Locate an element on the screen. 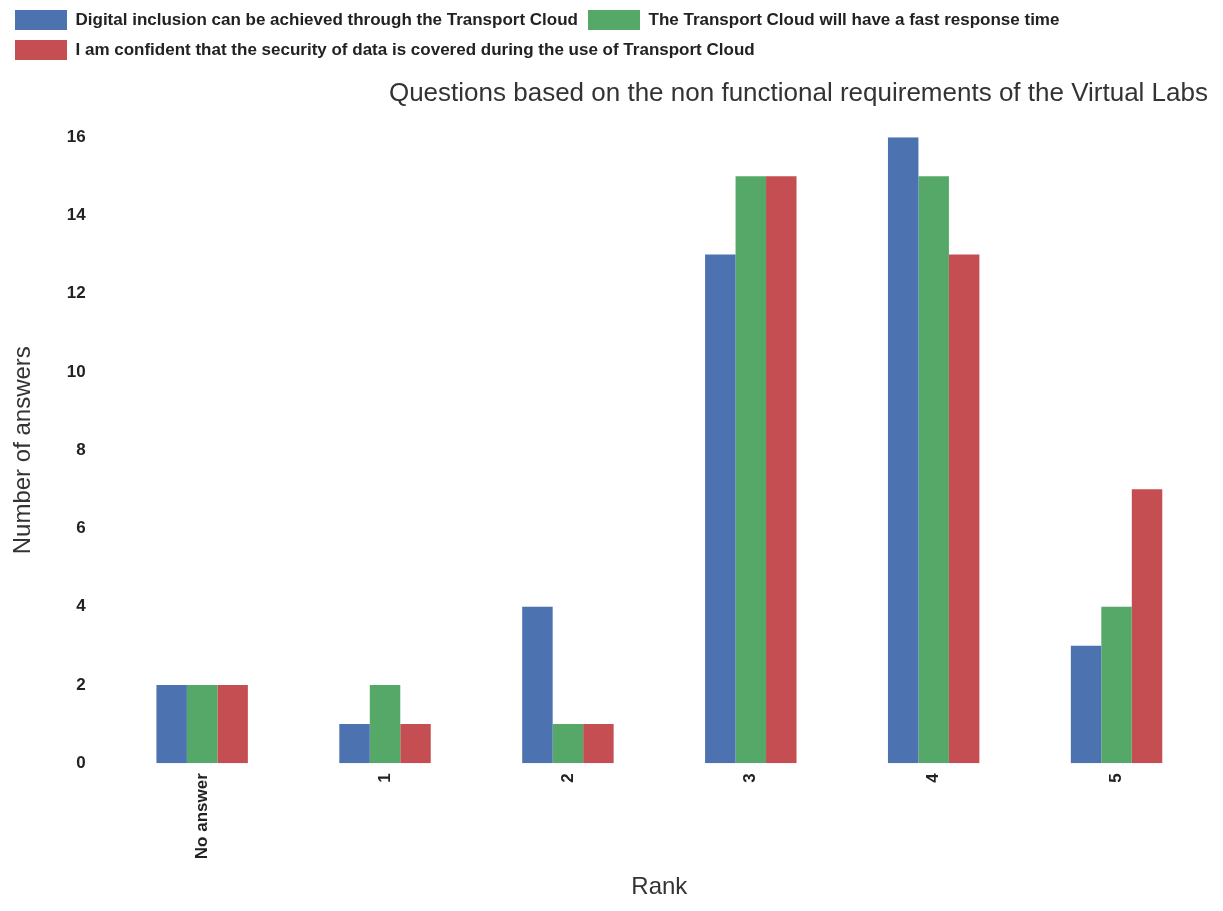  y-tick-label: 10 is located at coordinates (76, 371).